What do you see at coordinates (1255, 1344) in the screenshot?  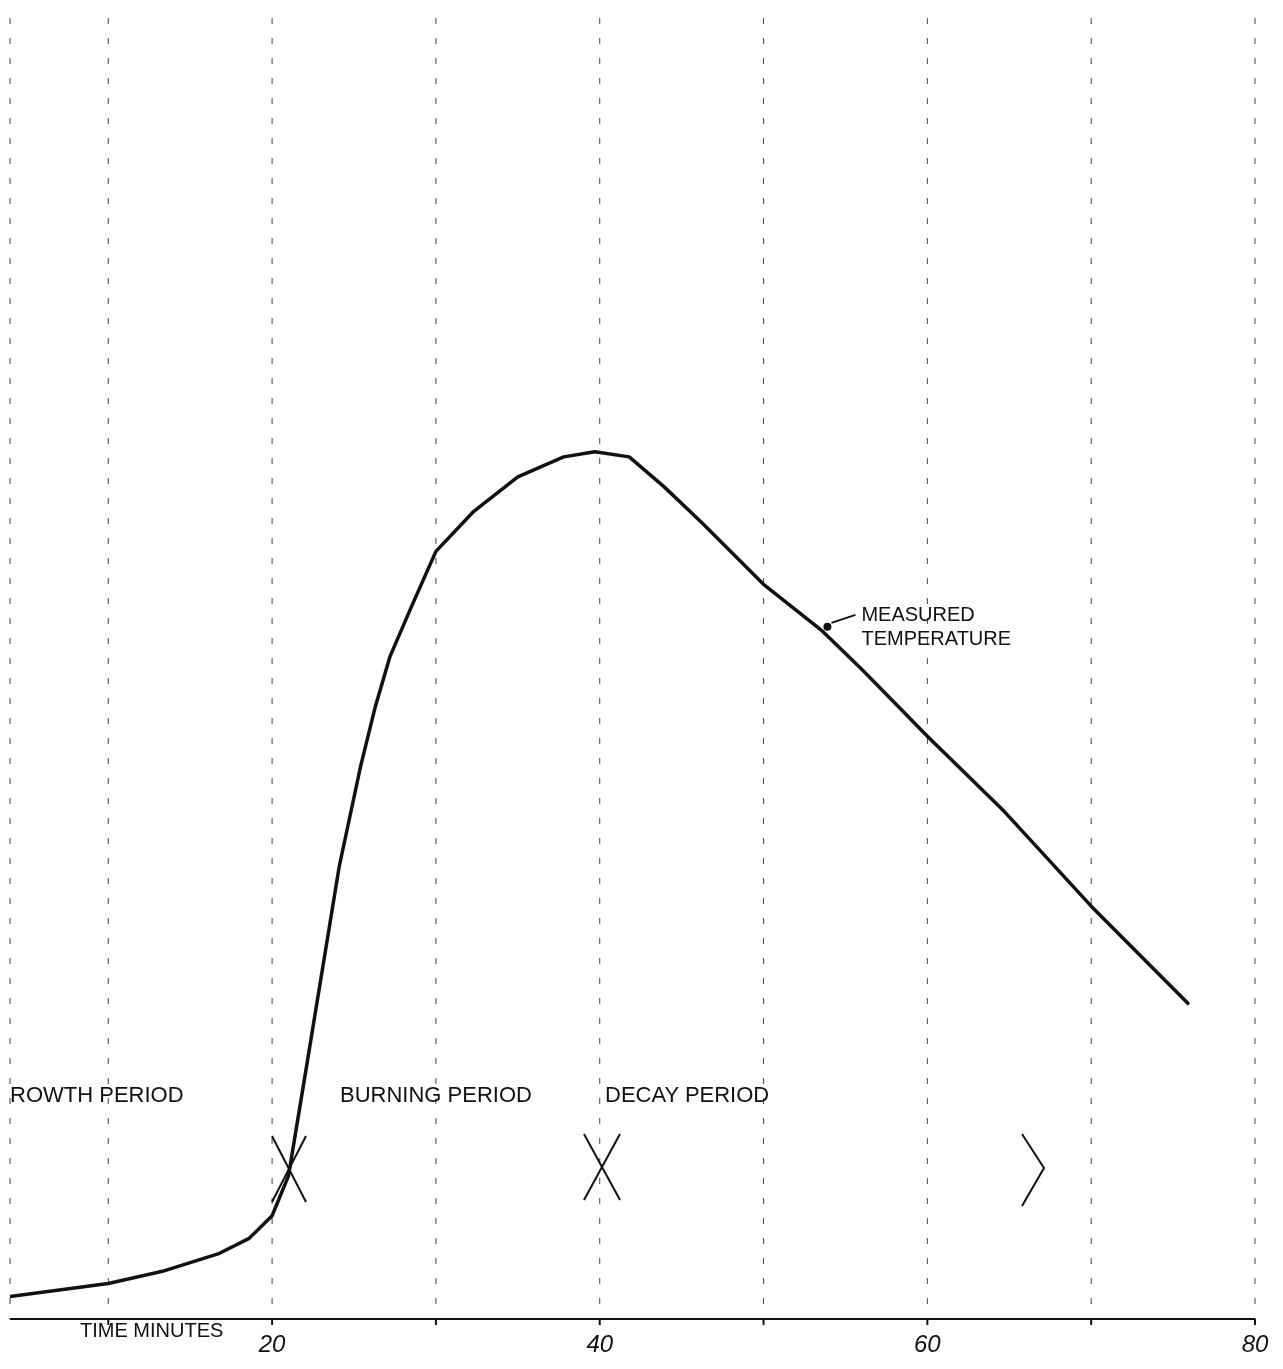 I see `x-tick-label: 80` at bounding box center [1255, 1344].